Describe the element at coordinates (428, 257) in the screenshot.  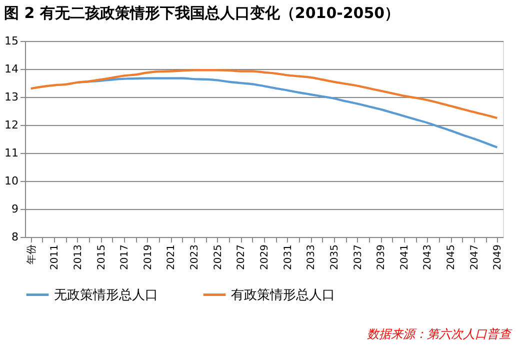
I see `x-tick-label: 2043` at that location.